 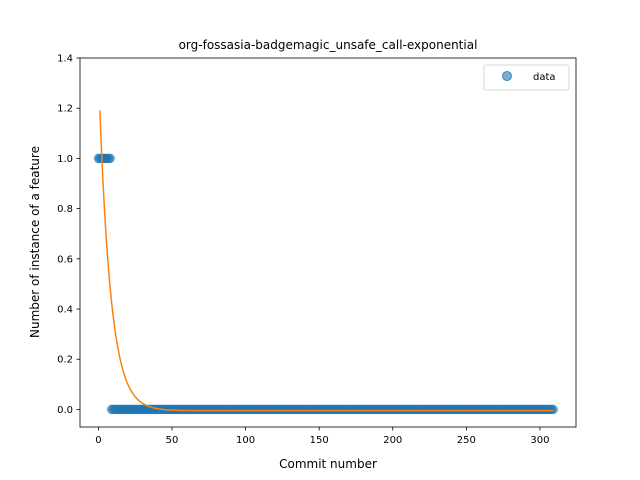 What do you see at coordinates (319, 440) in the screenshot?
I see `x-tick-label: 150` at bounding box center [319, 440].